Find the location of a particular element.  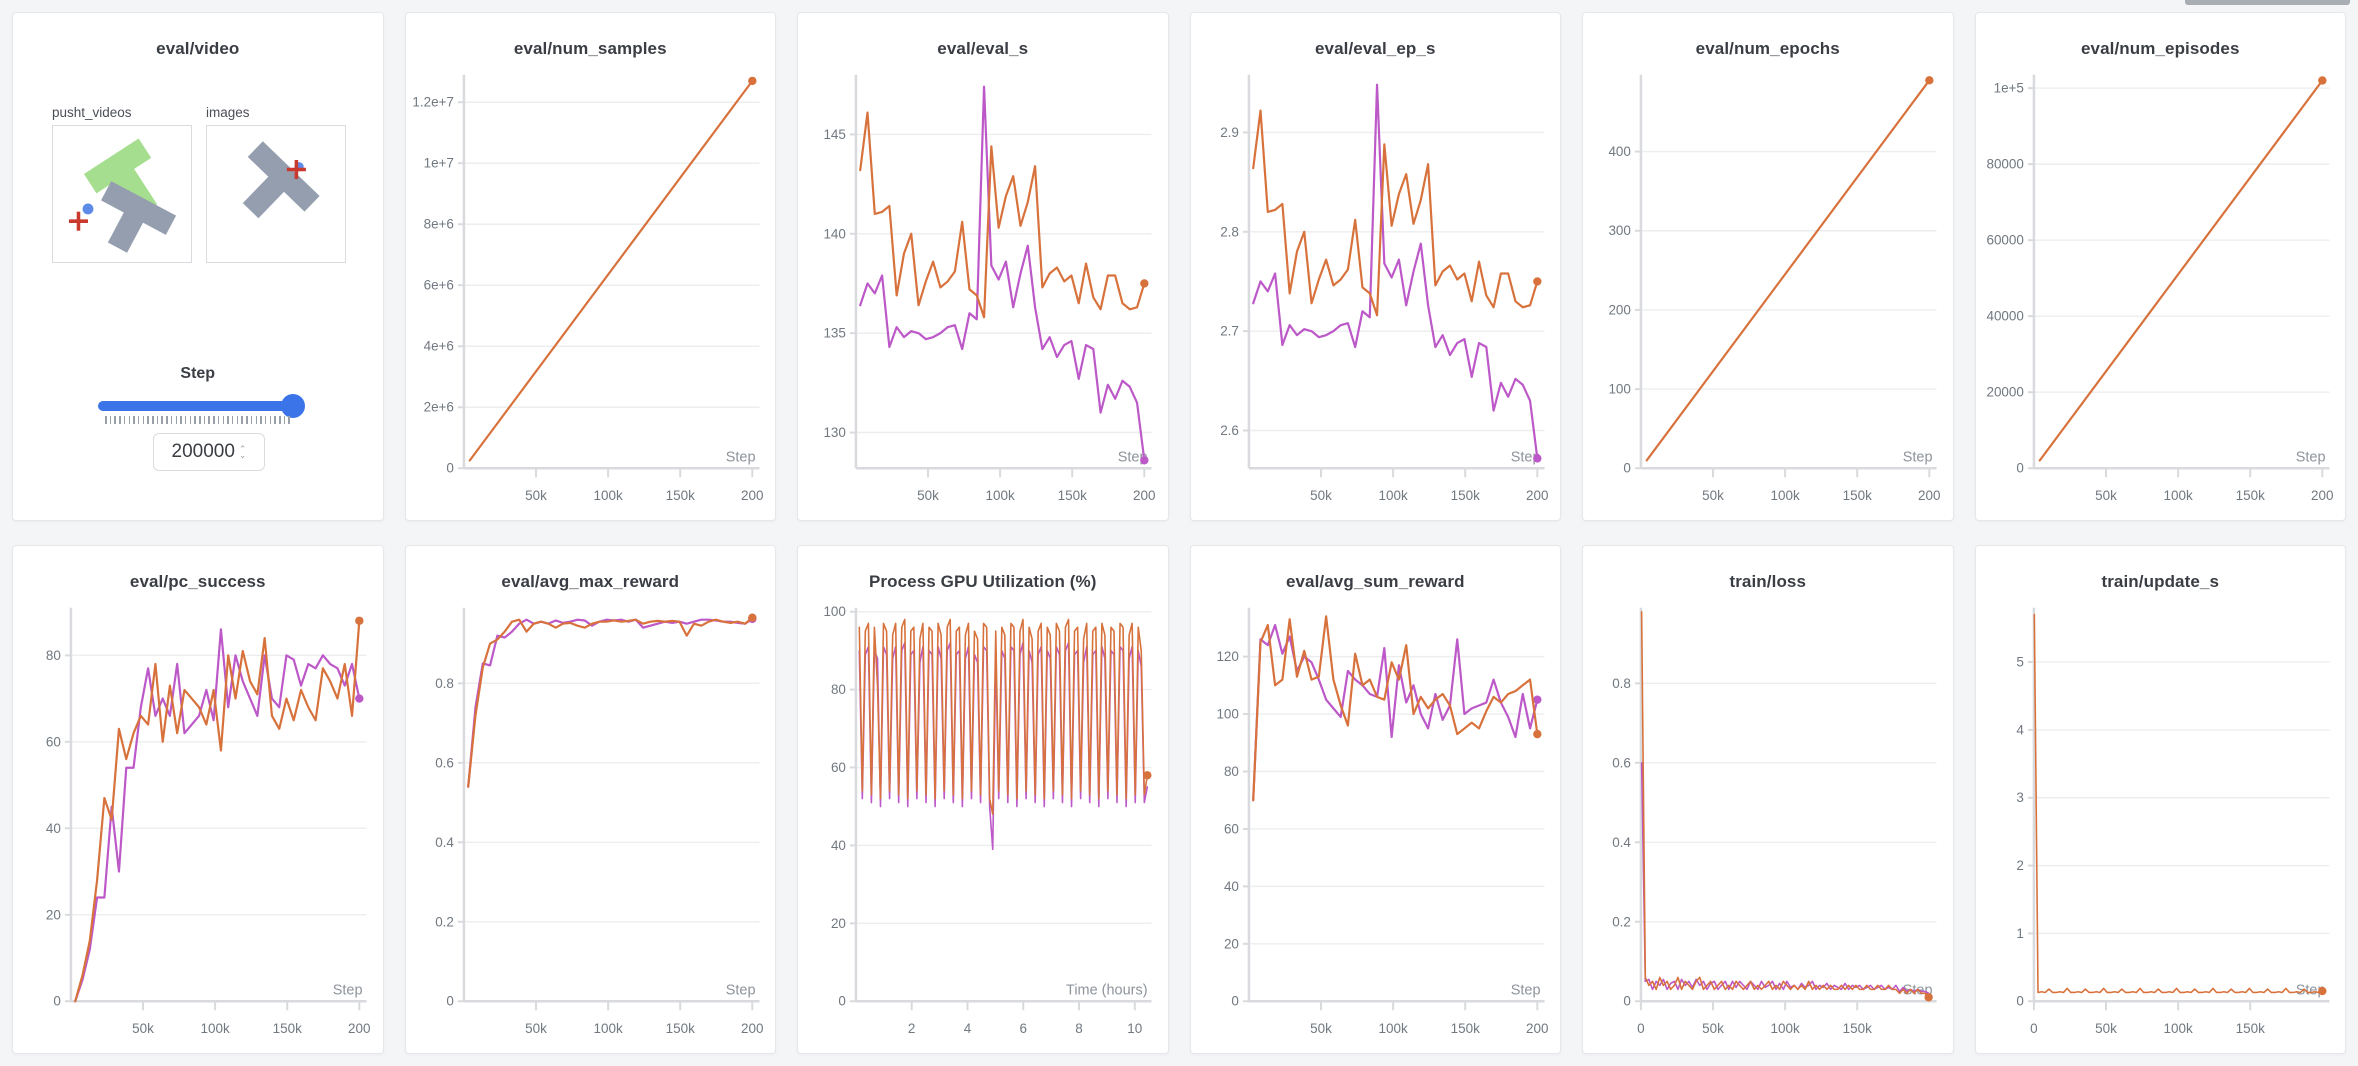

svg-text: 100 is located at coordinates (834, 611).